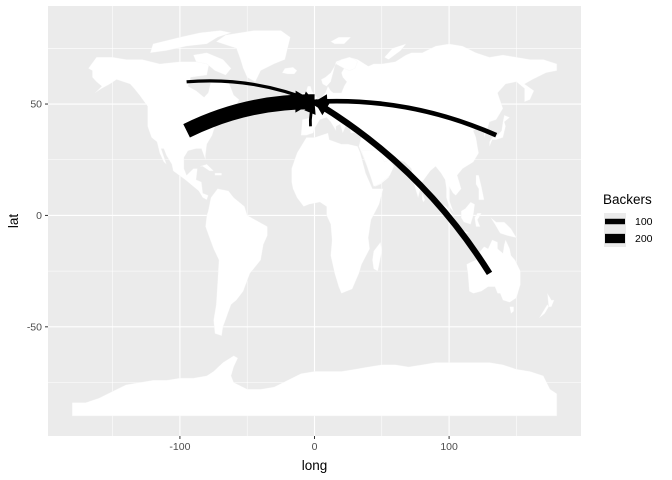  Describe the element at coordinates (218, 174) in the screenshot. I see `land-hispaniola` at that location.